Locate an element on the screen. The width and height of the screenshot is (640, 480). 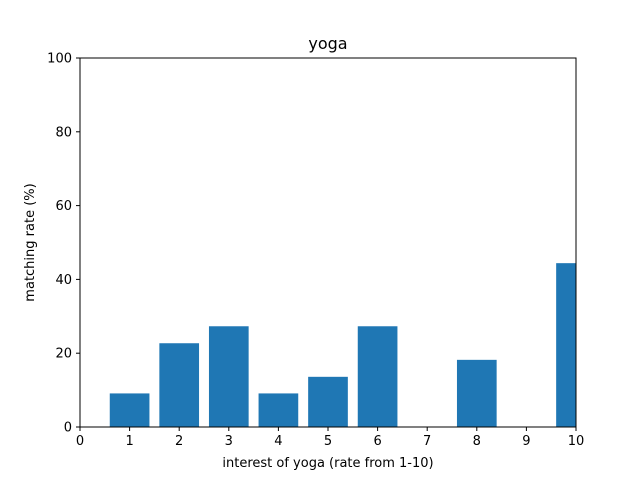
x-tick-label: 6 is located at coordinates (377, 441).